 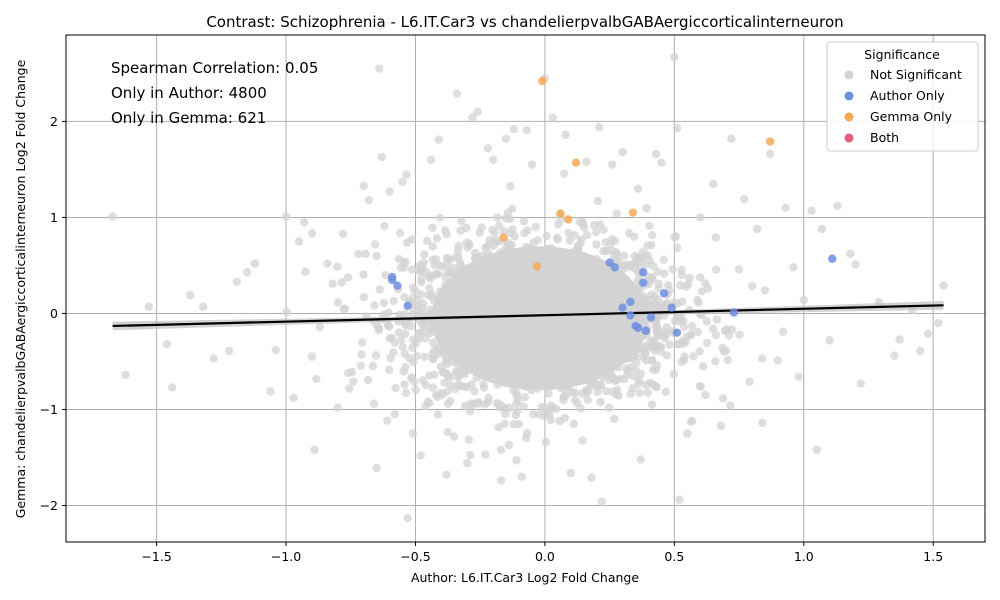 What do you see at coordinates (933, 556) in the screenshot?
I see `x-tick-label: 1.5` at bounding box center [933, 556].